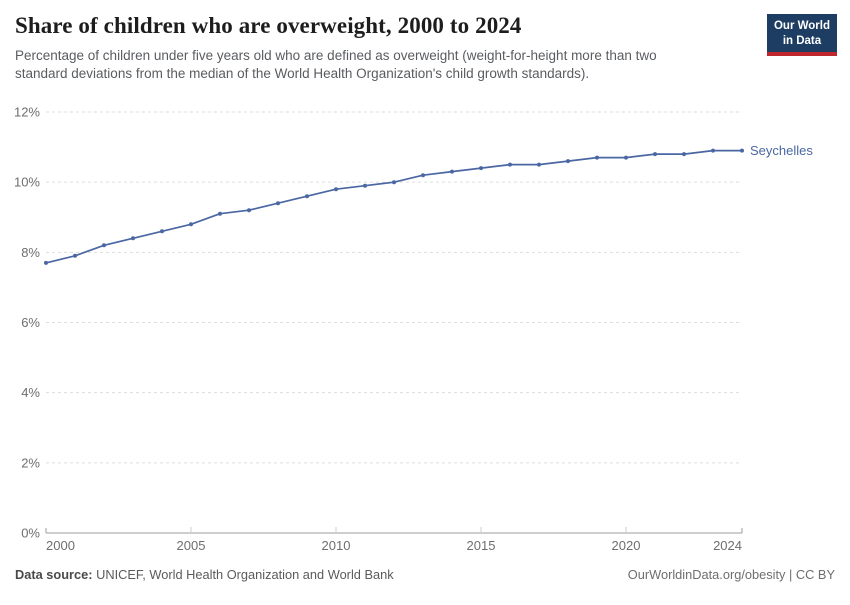 This screenshot has width=850, height=605. Describe the element at coordinates (191, 545) in the screenshot. I see `x-axis-tick-label: 2005` at that location.